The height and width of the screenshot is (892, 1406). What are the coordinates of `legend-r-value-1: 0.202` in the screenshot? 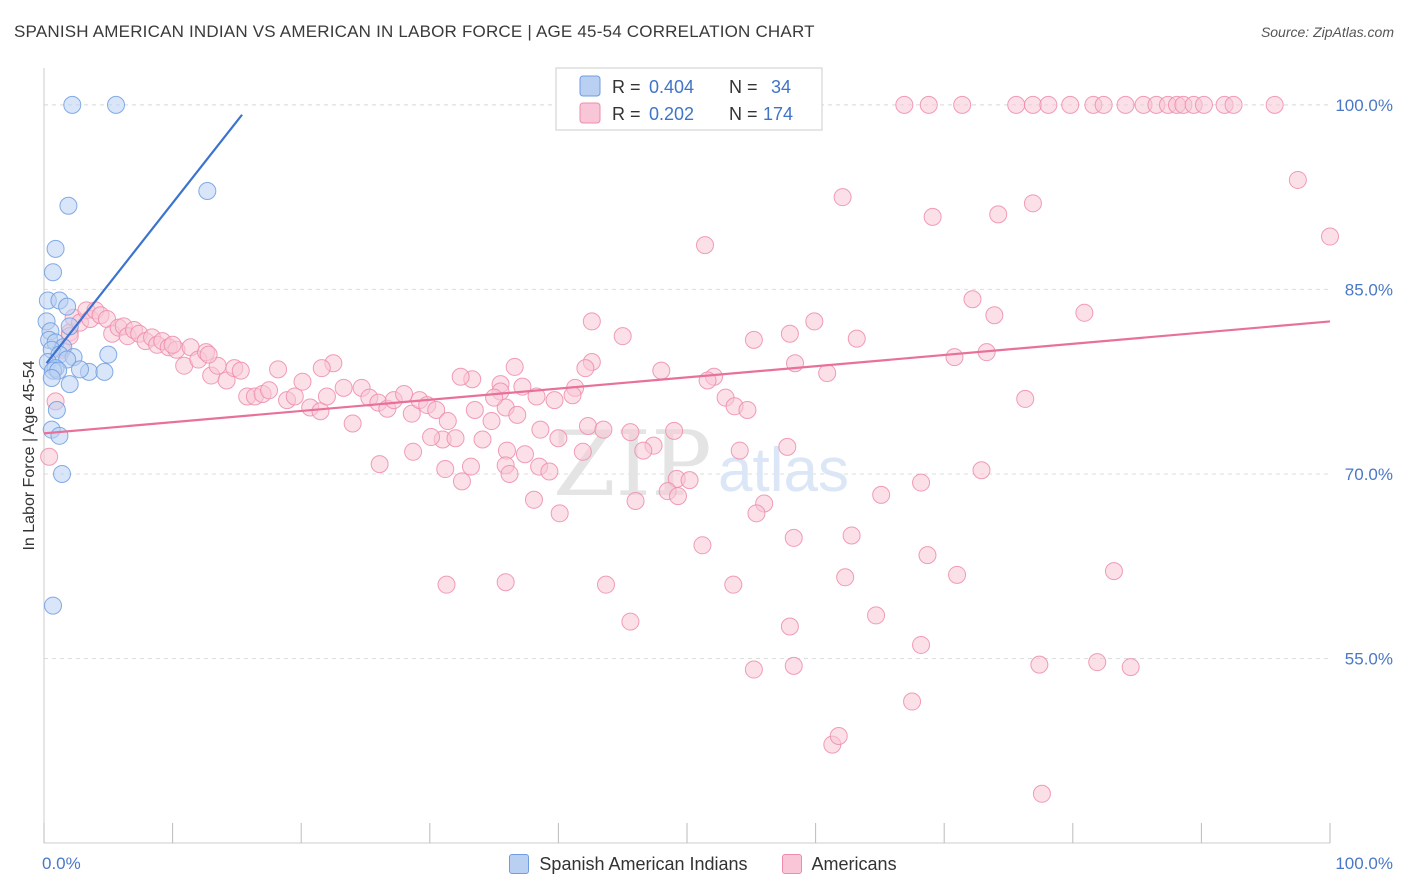 It's located at (671, 114).